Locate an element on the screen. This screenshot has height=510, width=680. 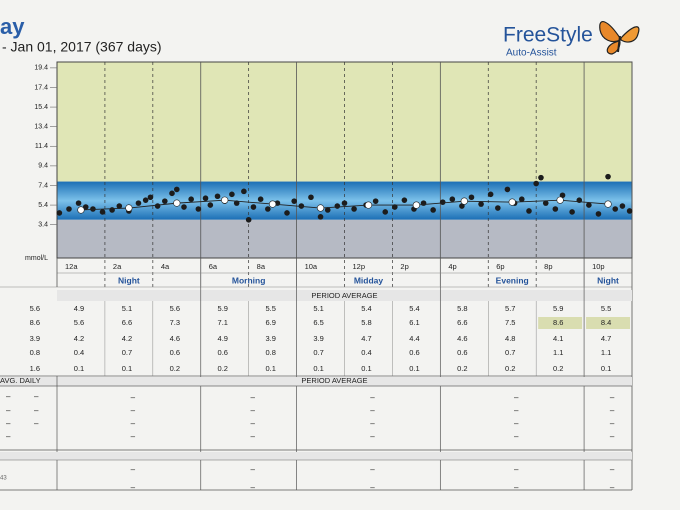
table-cell: 0.7 is located at coordinates (318, 352).